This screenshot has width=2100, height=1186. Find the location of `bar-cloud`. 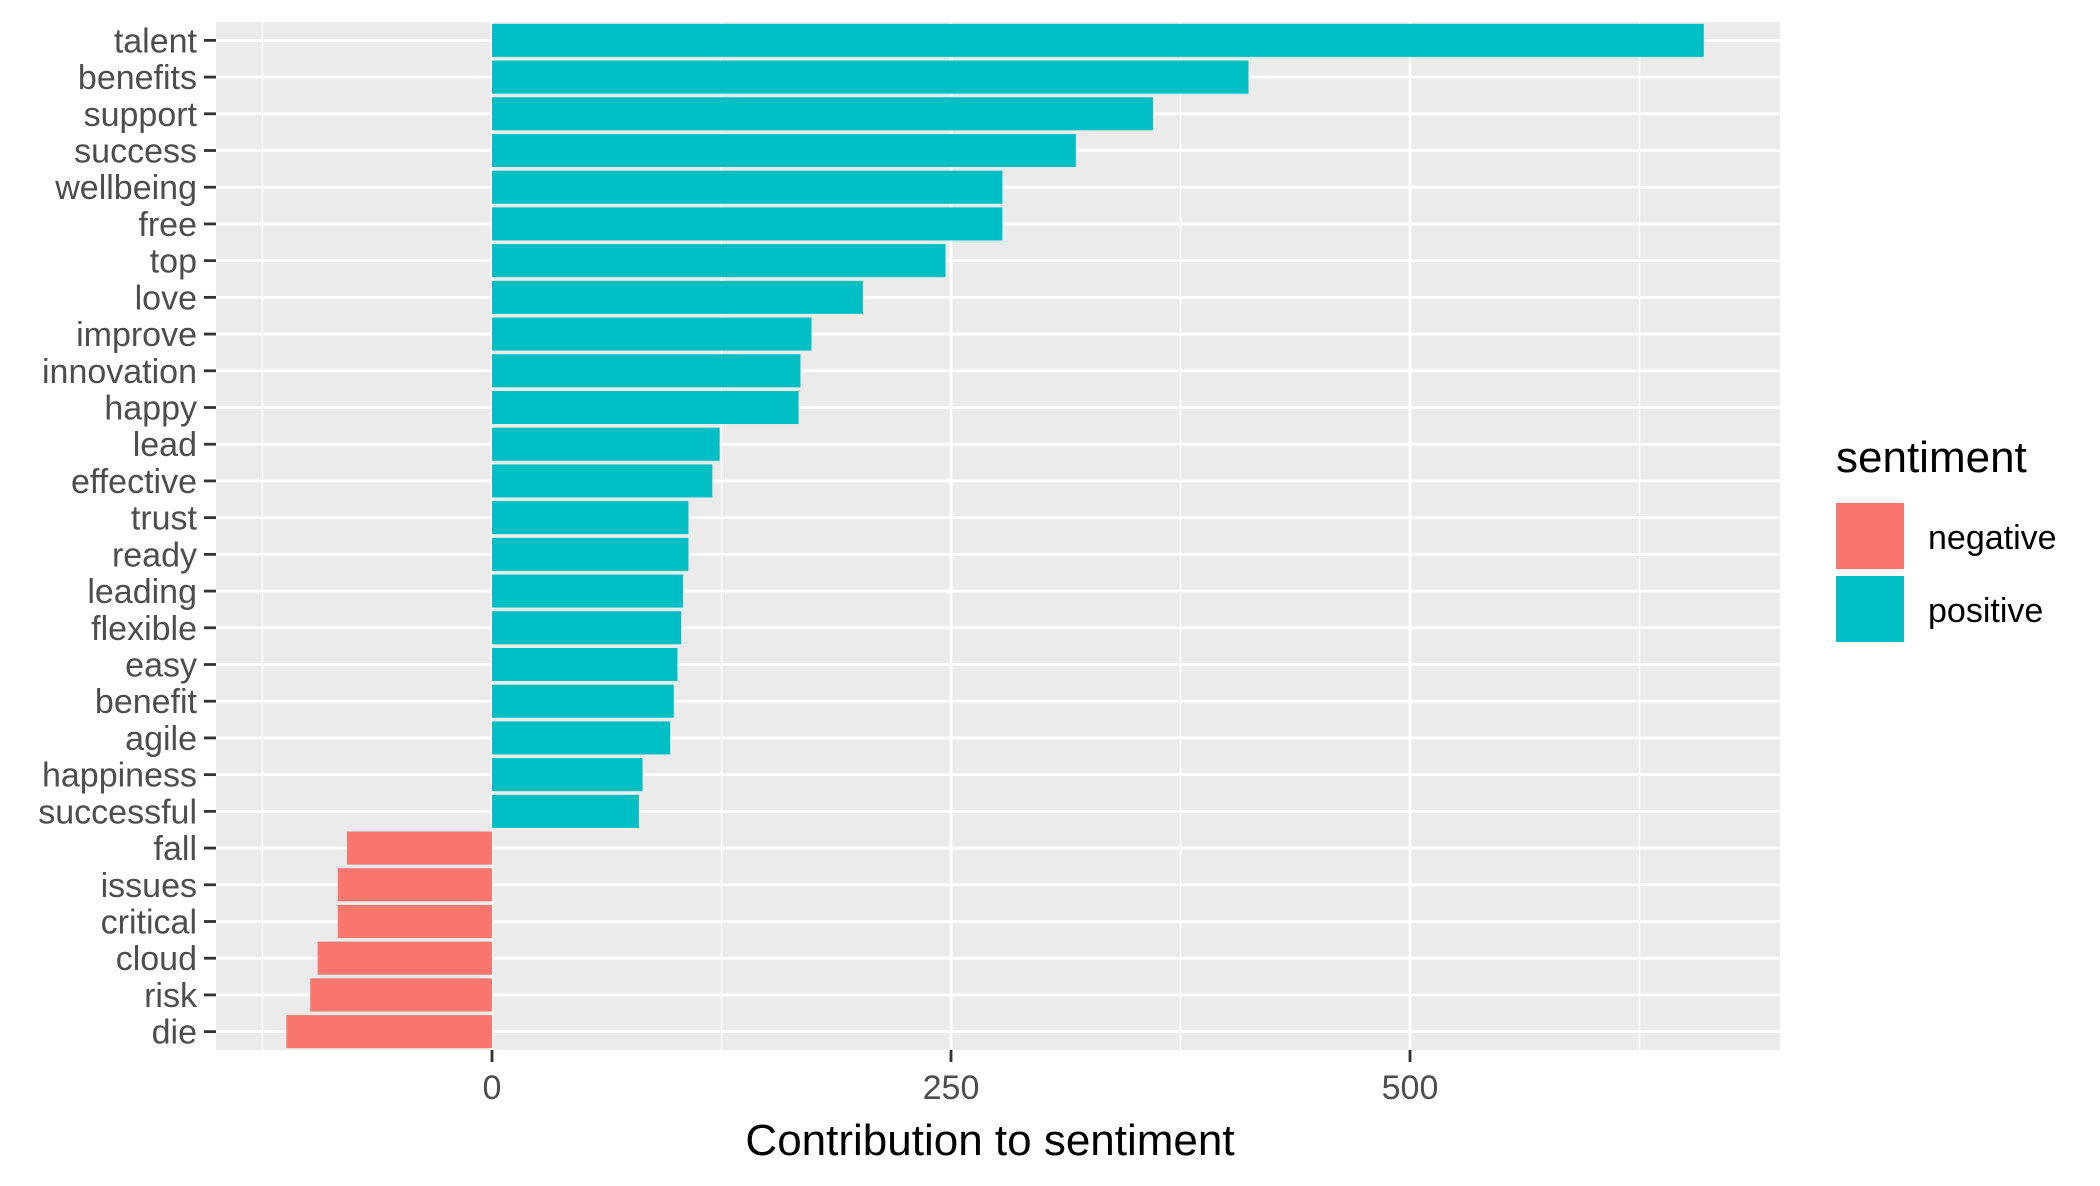

bar-cloud is located at coordinates (404, 958).